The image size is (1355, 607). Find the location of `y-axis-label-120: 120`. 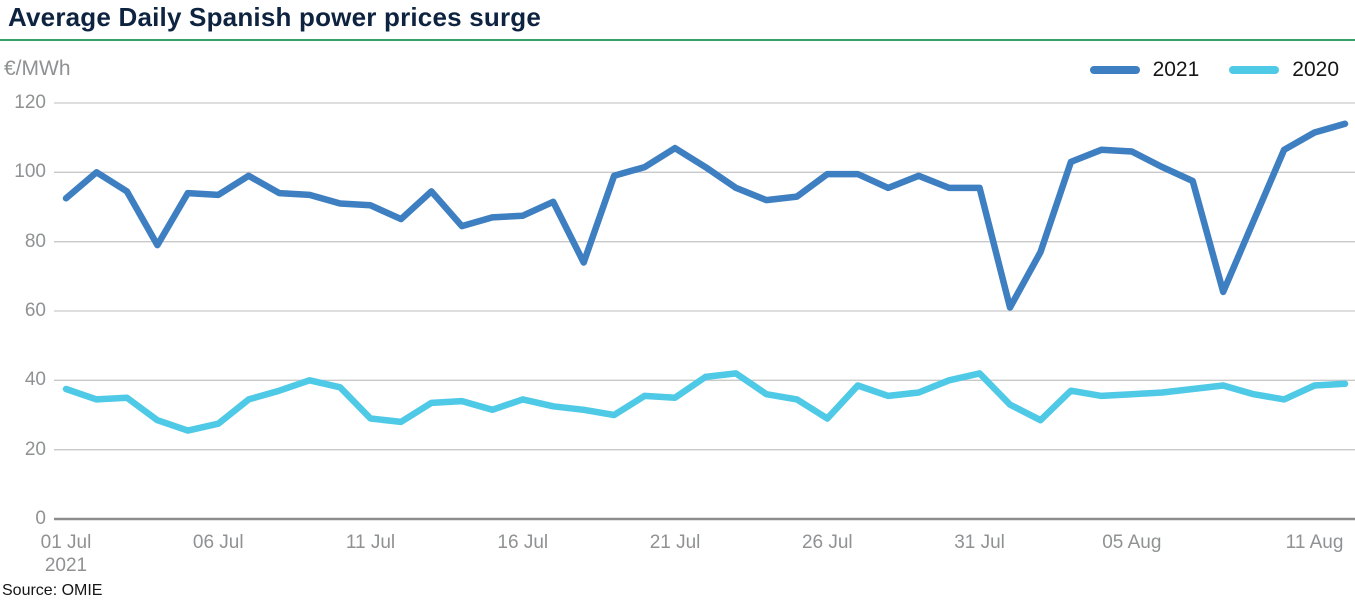

y-axis-label-120: 120 is located at coordinates (30, 102).